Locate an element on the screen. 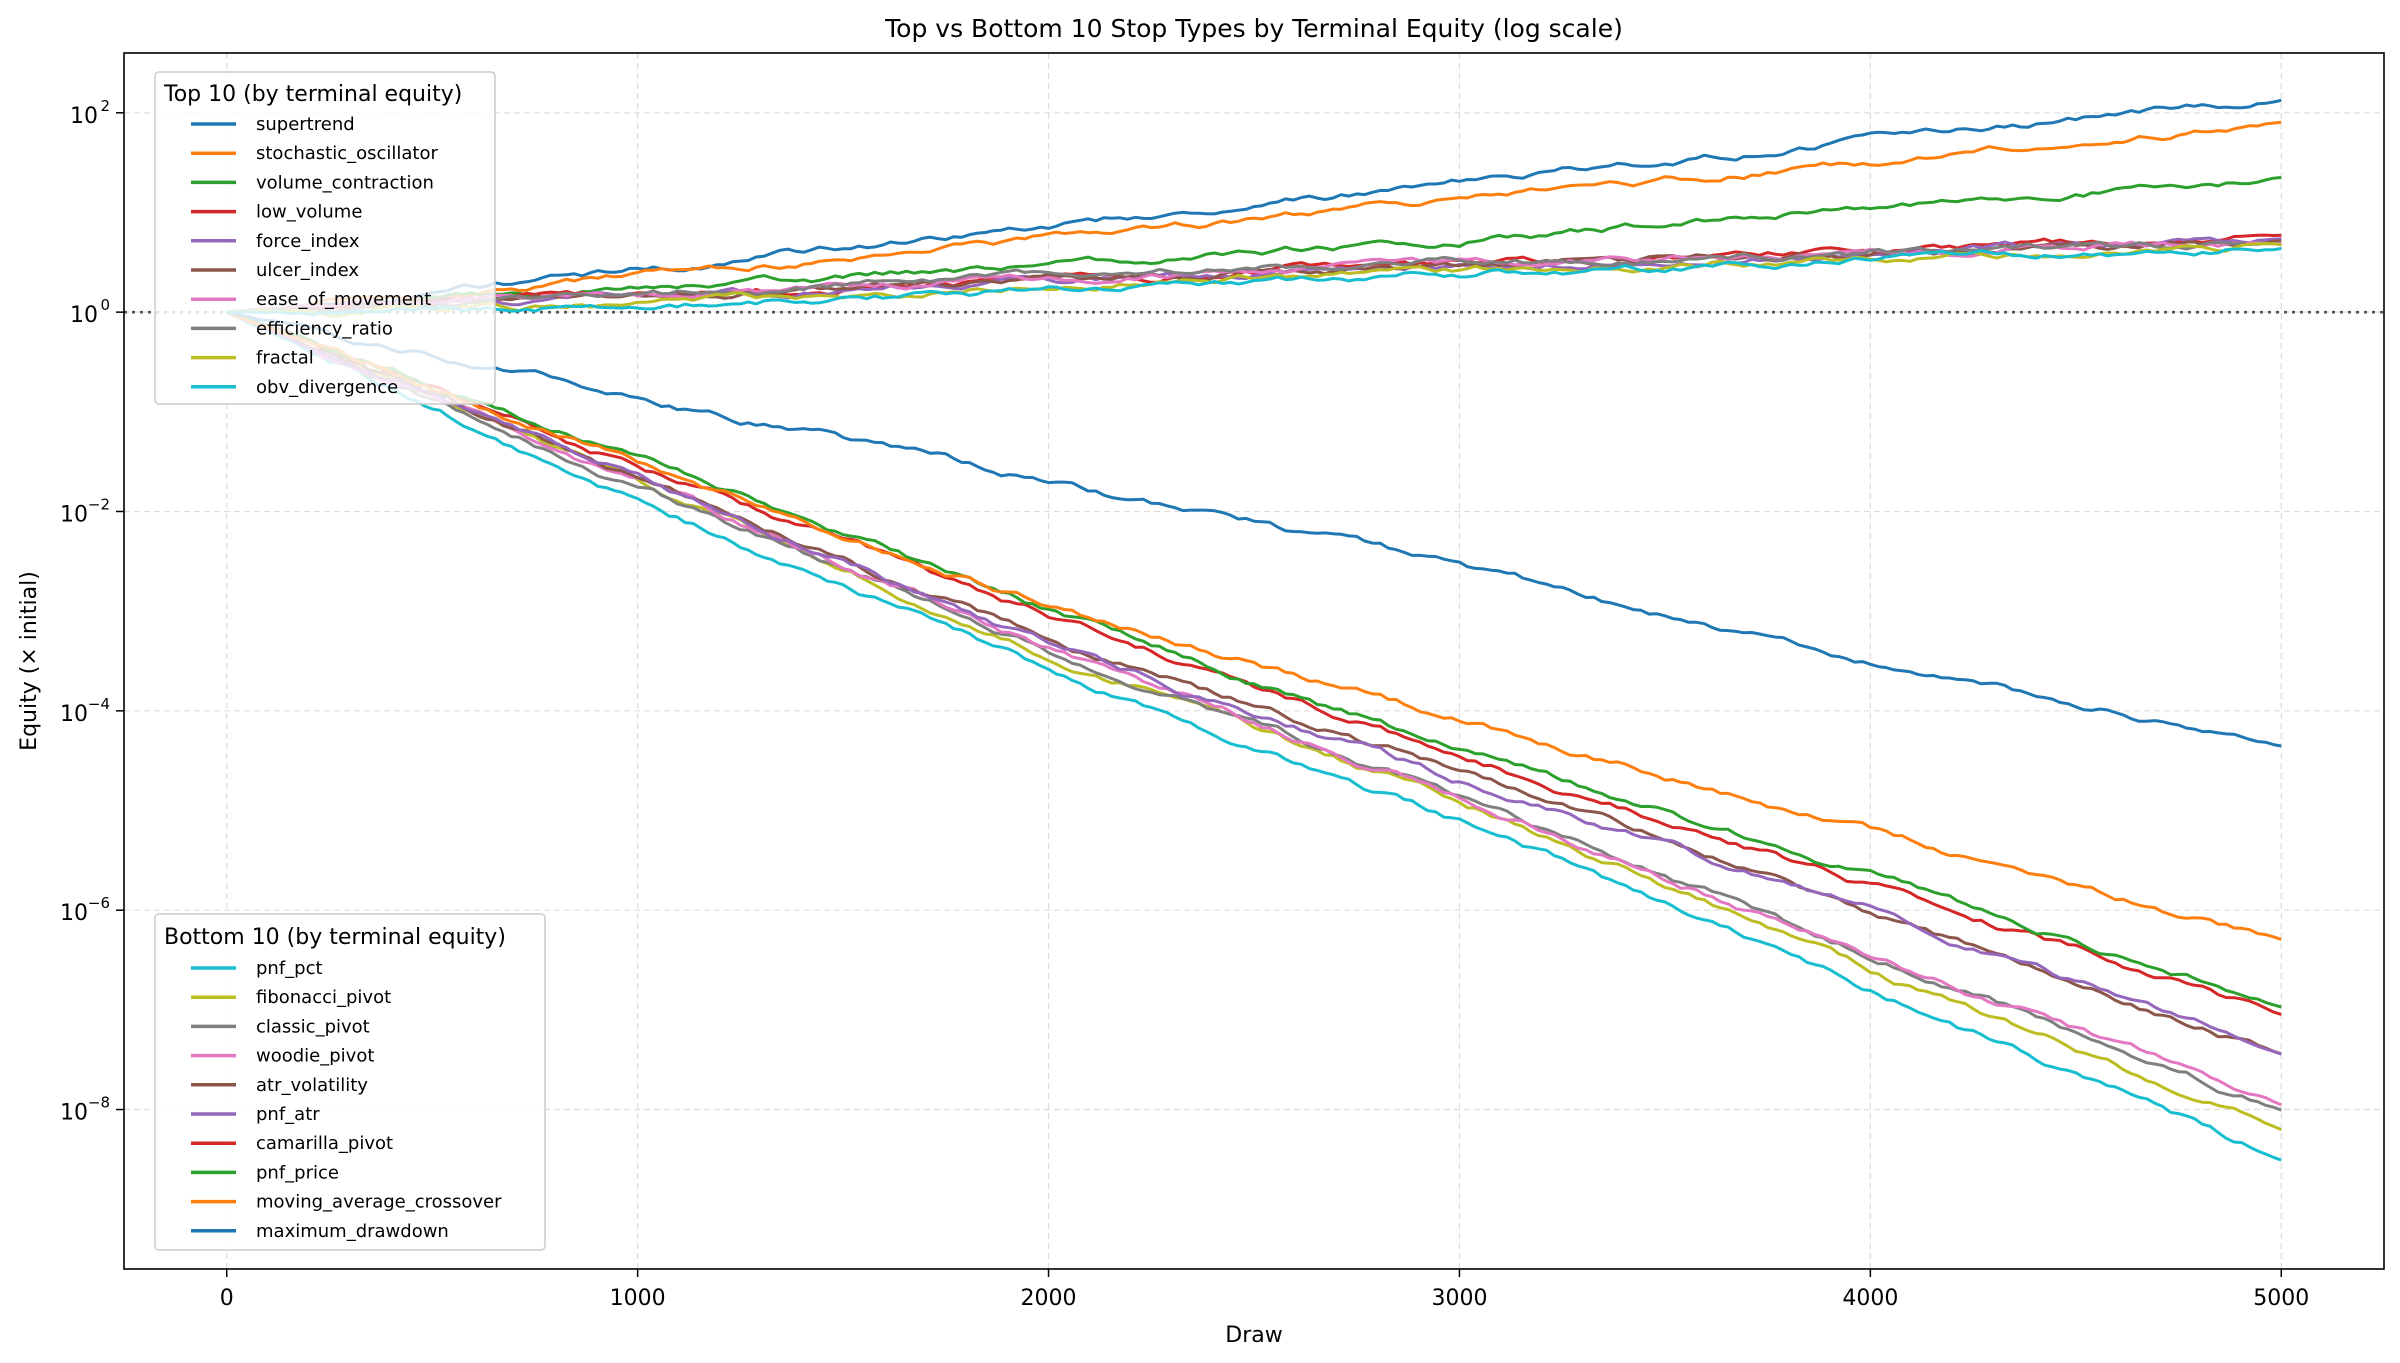 This screenshot has height=1363, width=2400. legend-entry-efficiency-ratio: efficiency_ratio is located at coordinates (324, 328).